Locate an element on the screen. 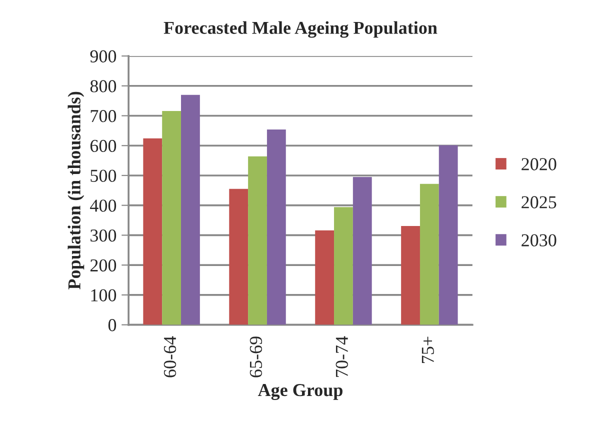 This screenshot has width=598, height=448. legend-label: 2030 is located at coordinates (539, 240).